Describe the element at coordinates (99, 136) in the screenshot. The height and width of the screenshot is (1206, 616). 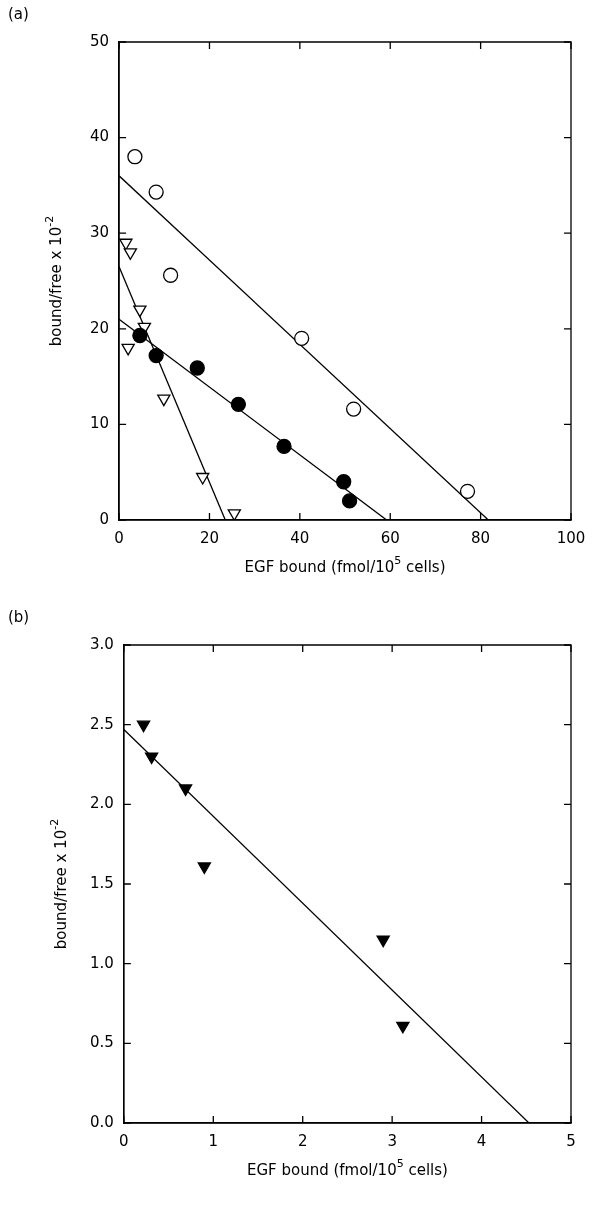
I see `y-tick-label: 40` at that location.